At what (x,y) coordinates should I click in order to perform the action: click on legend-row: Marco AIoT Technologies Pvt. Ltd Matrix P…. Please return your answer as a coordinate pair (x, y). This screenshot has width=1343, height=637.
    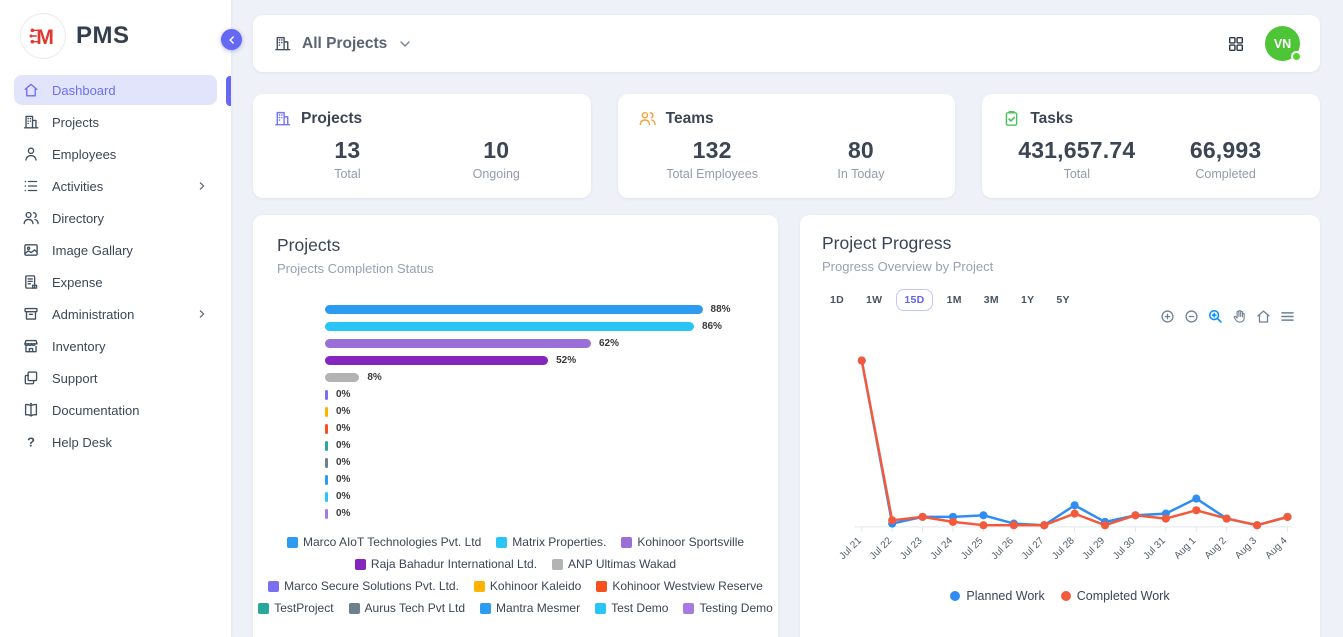
    Looking at the image, I should click on (515, 542).